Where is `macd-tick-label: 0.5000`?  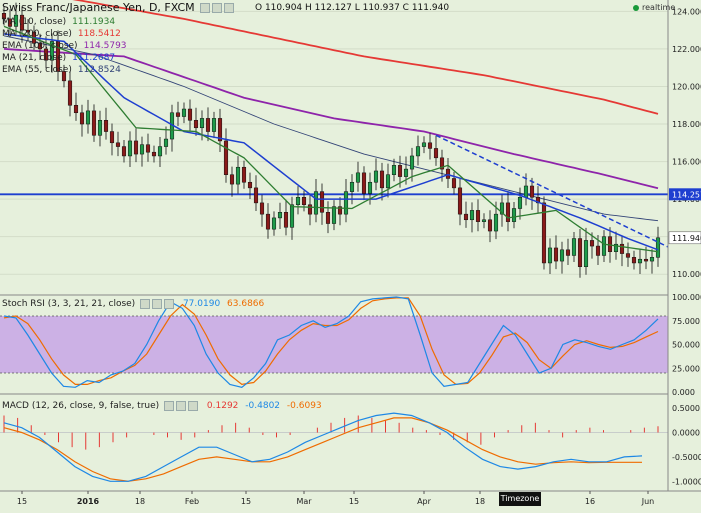 macd-tick-label: 0.5000 is located at coordinates (686, 408).